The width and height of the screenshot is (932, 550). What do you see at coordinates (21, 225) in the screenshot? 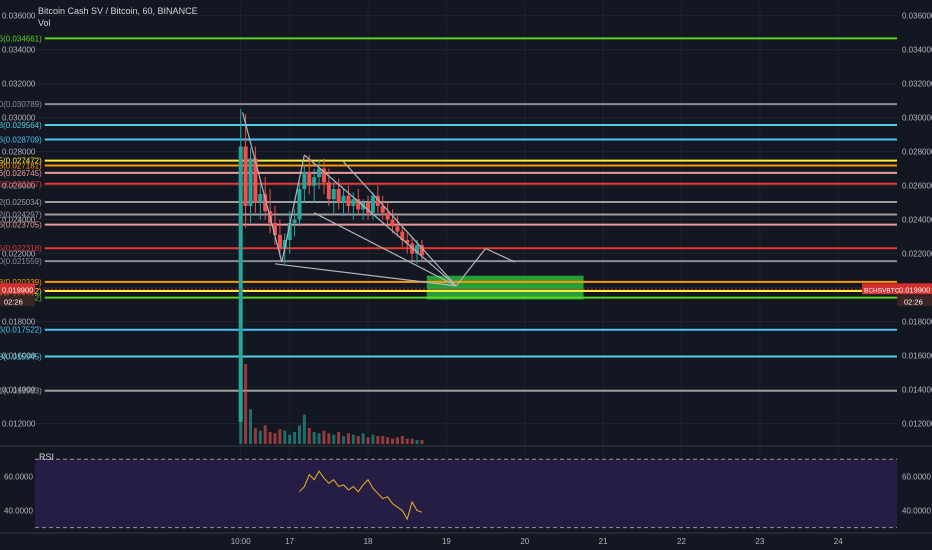
I see `fib-level-label: 0.236(0.023705)` at bounding box center [21, 225].